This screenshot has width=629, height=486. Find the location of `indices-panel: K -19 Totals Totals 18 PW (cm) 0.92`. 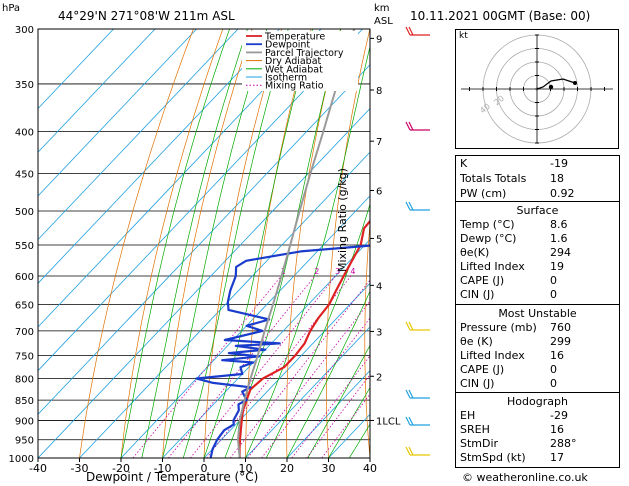

indices-panel: K -19 Totals Totals 18 PW (cm) 0.92 is located at coordinates (537, 179).